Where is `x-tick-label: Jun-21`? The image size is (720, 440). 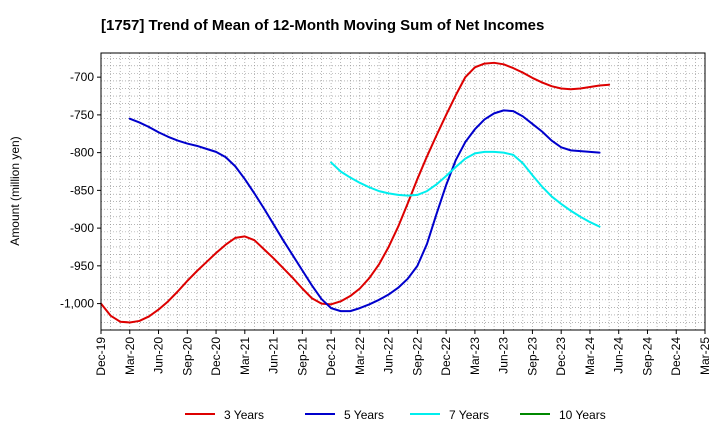 x-tick-label: Jun-21 is located at coordinates (274, 355).